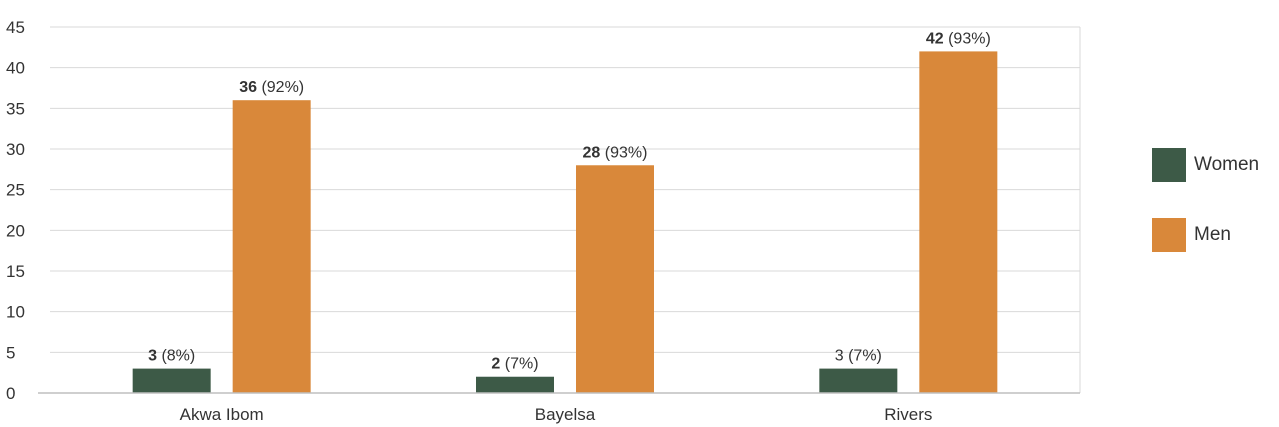  Describe the element at coordinates (1227, 164) in the screenshot. I see `legend-label-women: Women` at that location.